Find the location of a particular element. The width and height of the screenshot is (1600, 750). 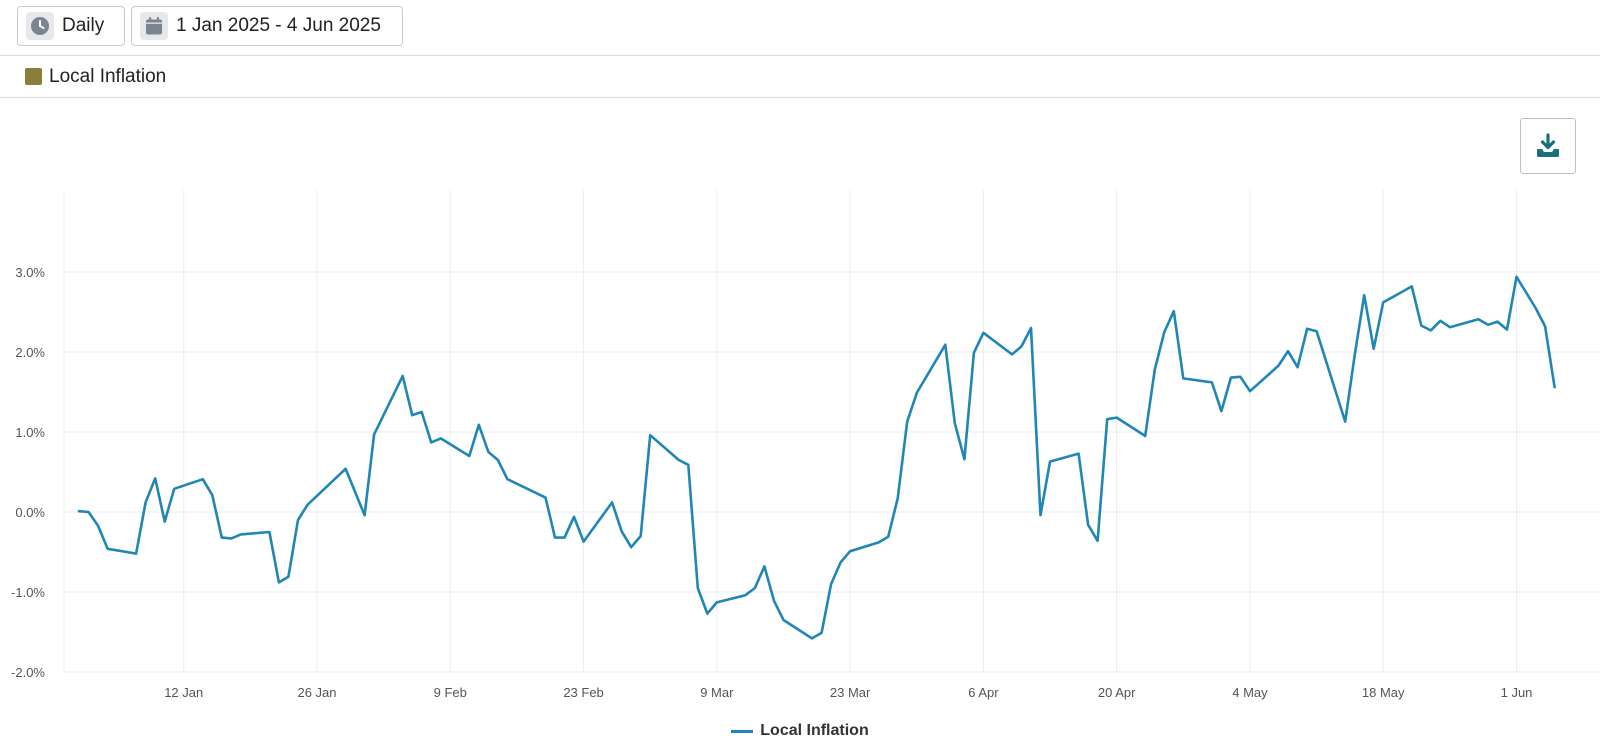

download-icon is located at coordinates (1548, 145).